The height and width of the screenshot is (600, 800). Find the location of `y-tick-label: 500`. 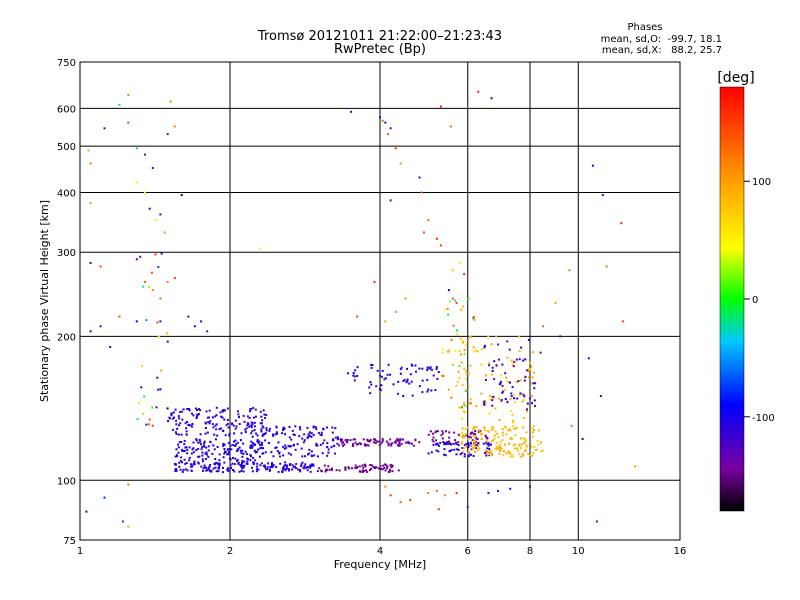

y-tick-label: 500 is located at coordinates (66, 147).